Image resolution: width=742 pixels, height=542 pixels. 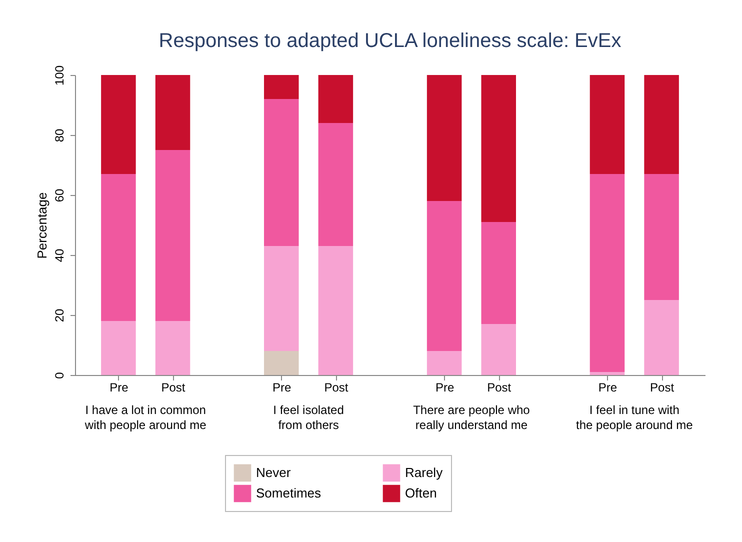 What do you see at coordinates (390, 41) in the screenshot?
I see `chart-title: Responses to adapted UCLA loneliness scale: EvEx` at bounding box center [390, 41].